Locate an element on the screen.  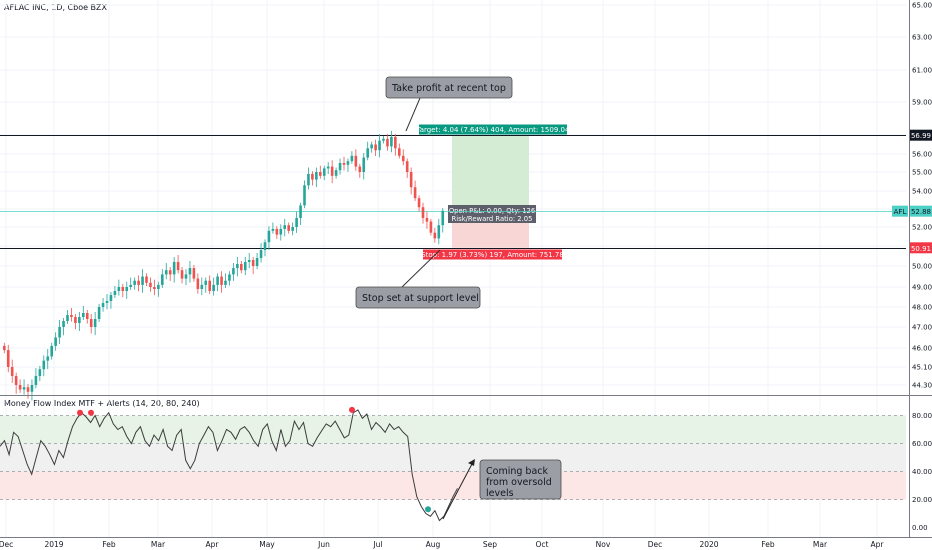
x-tick-label: Sep is located at coordinates (490, 544).